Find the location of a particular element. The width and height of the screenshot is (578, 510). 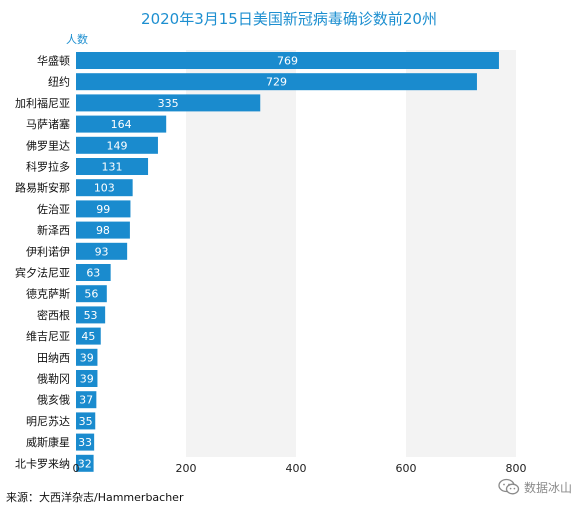

value-label: 35 is located at coordinates (86, 421).